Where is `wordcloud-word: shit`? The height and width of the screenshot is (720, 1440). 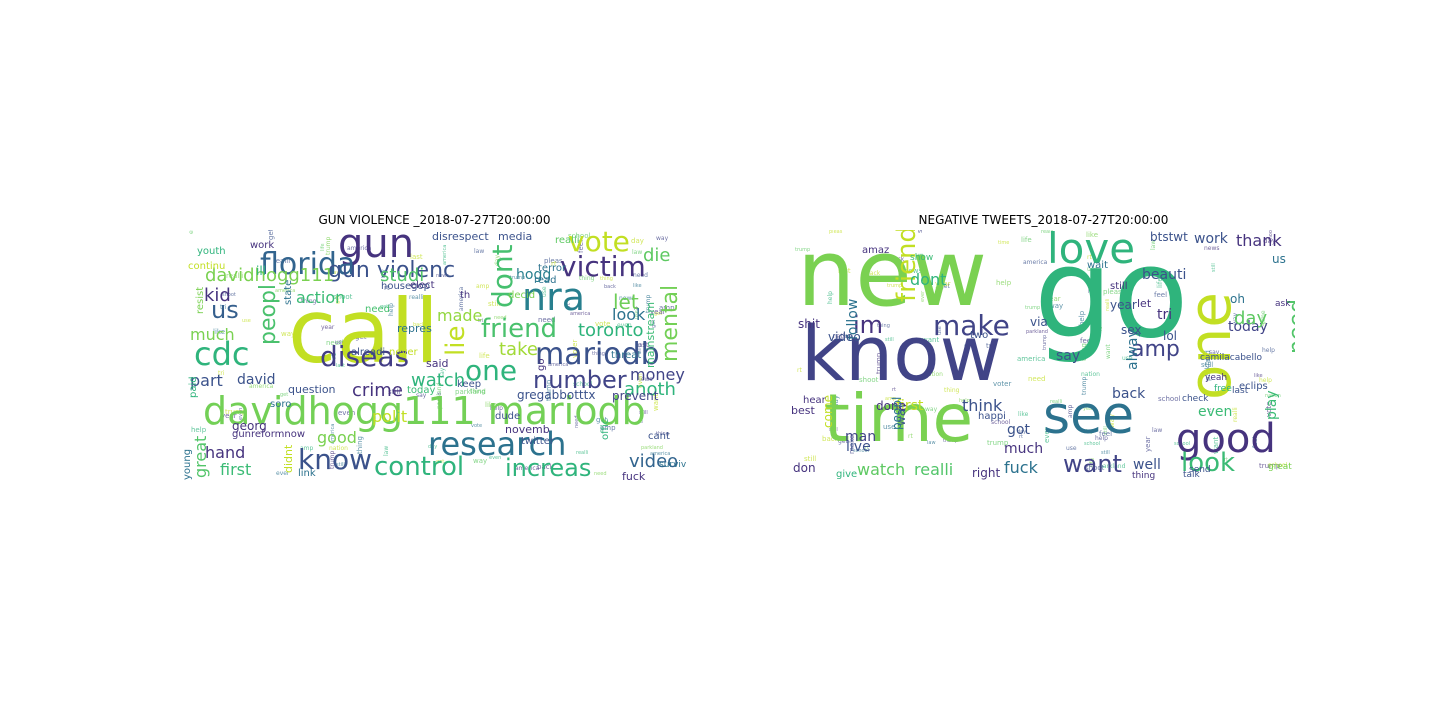
wordcloud-word: shit is located at coordinates (809, 324).